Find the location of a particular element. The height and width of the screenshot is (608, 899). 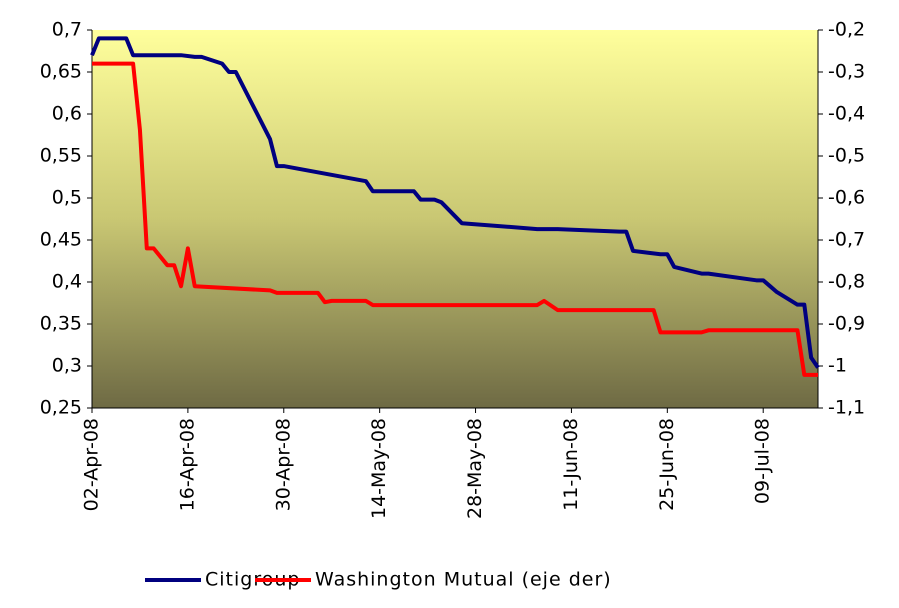

y-tick-label: 0,65 is located at coordinates (61, 72).